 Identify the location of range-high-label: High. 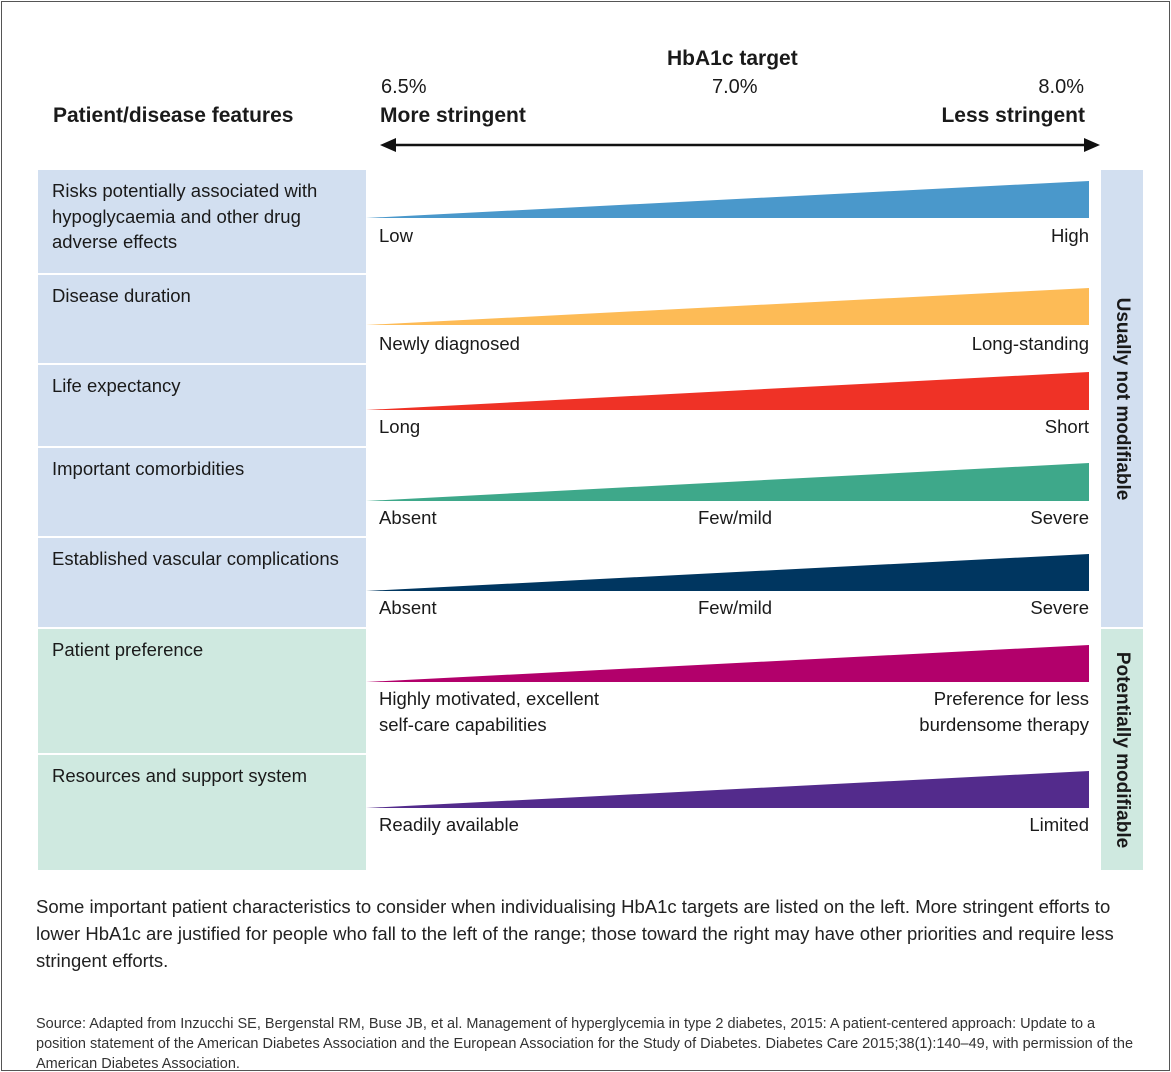
(1069, 235).